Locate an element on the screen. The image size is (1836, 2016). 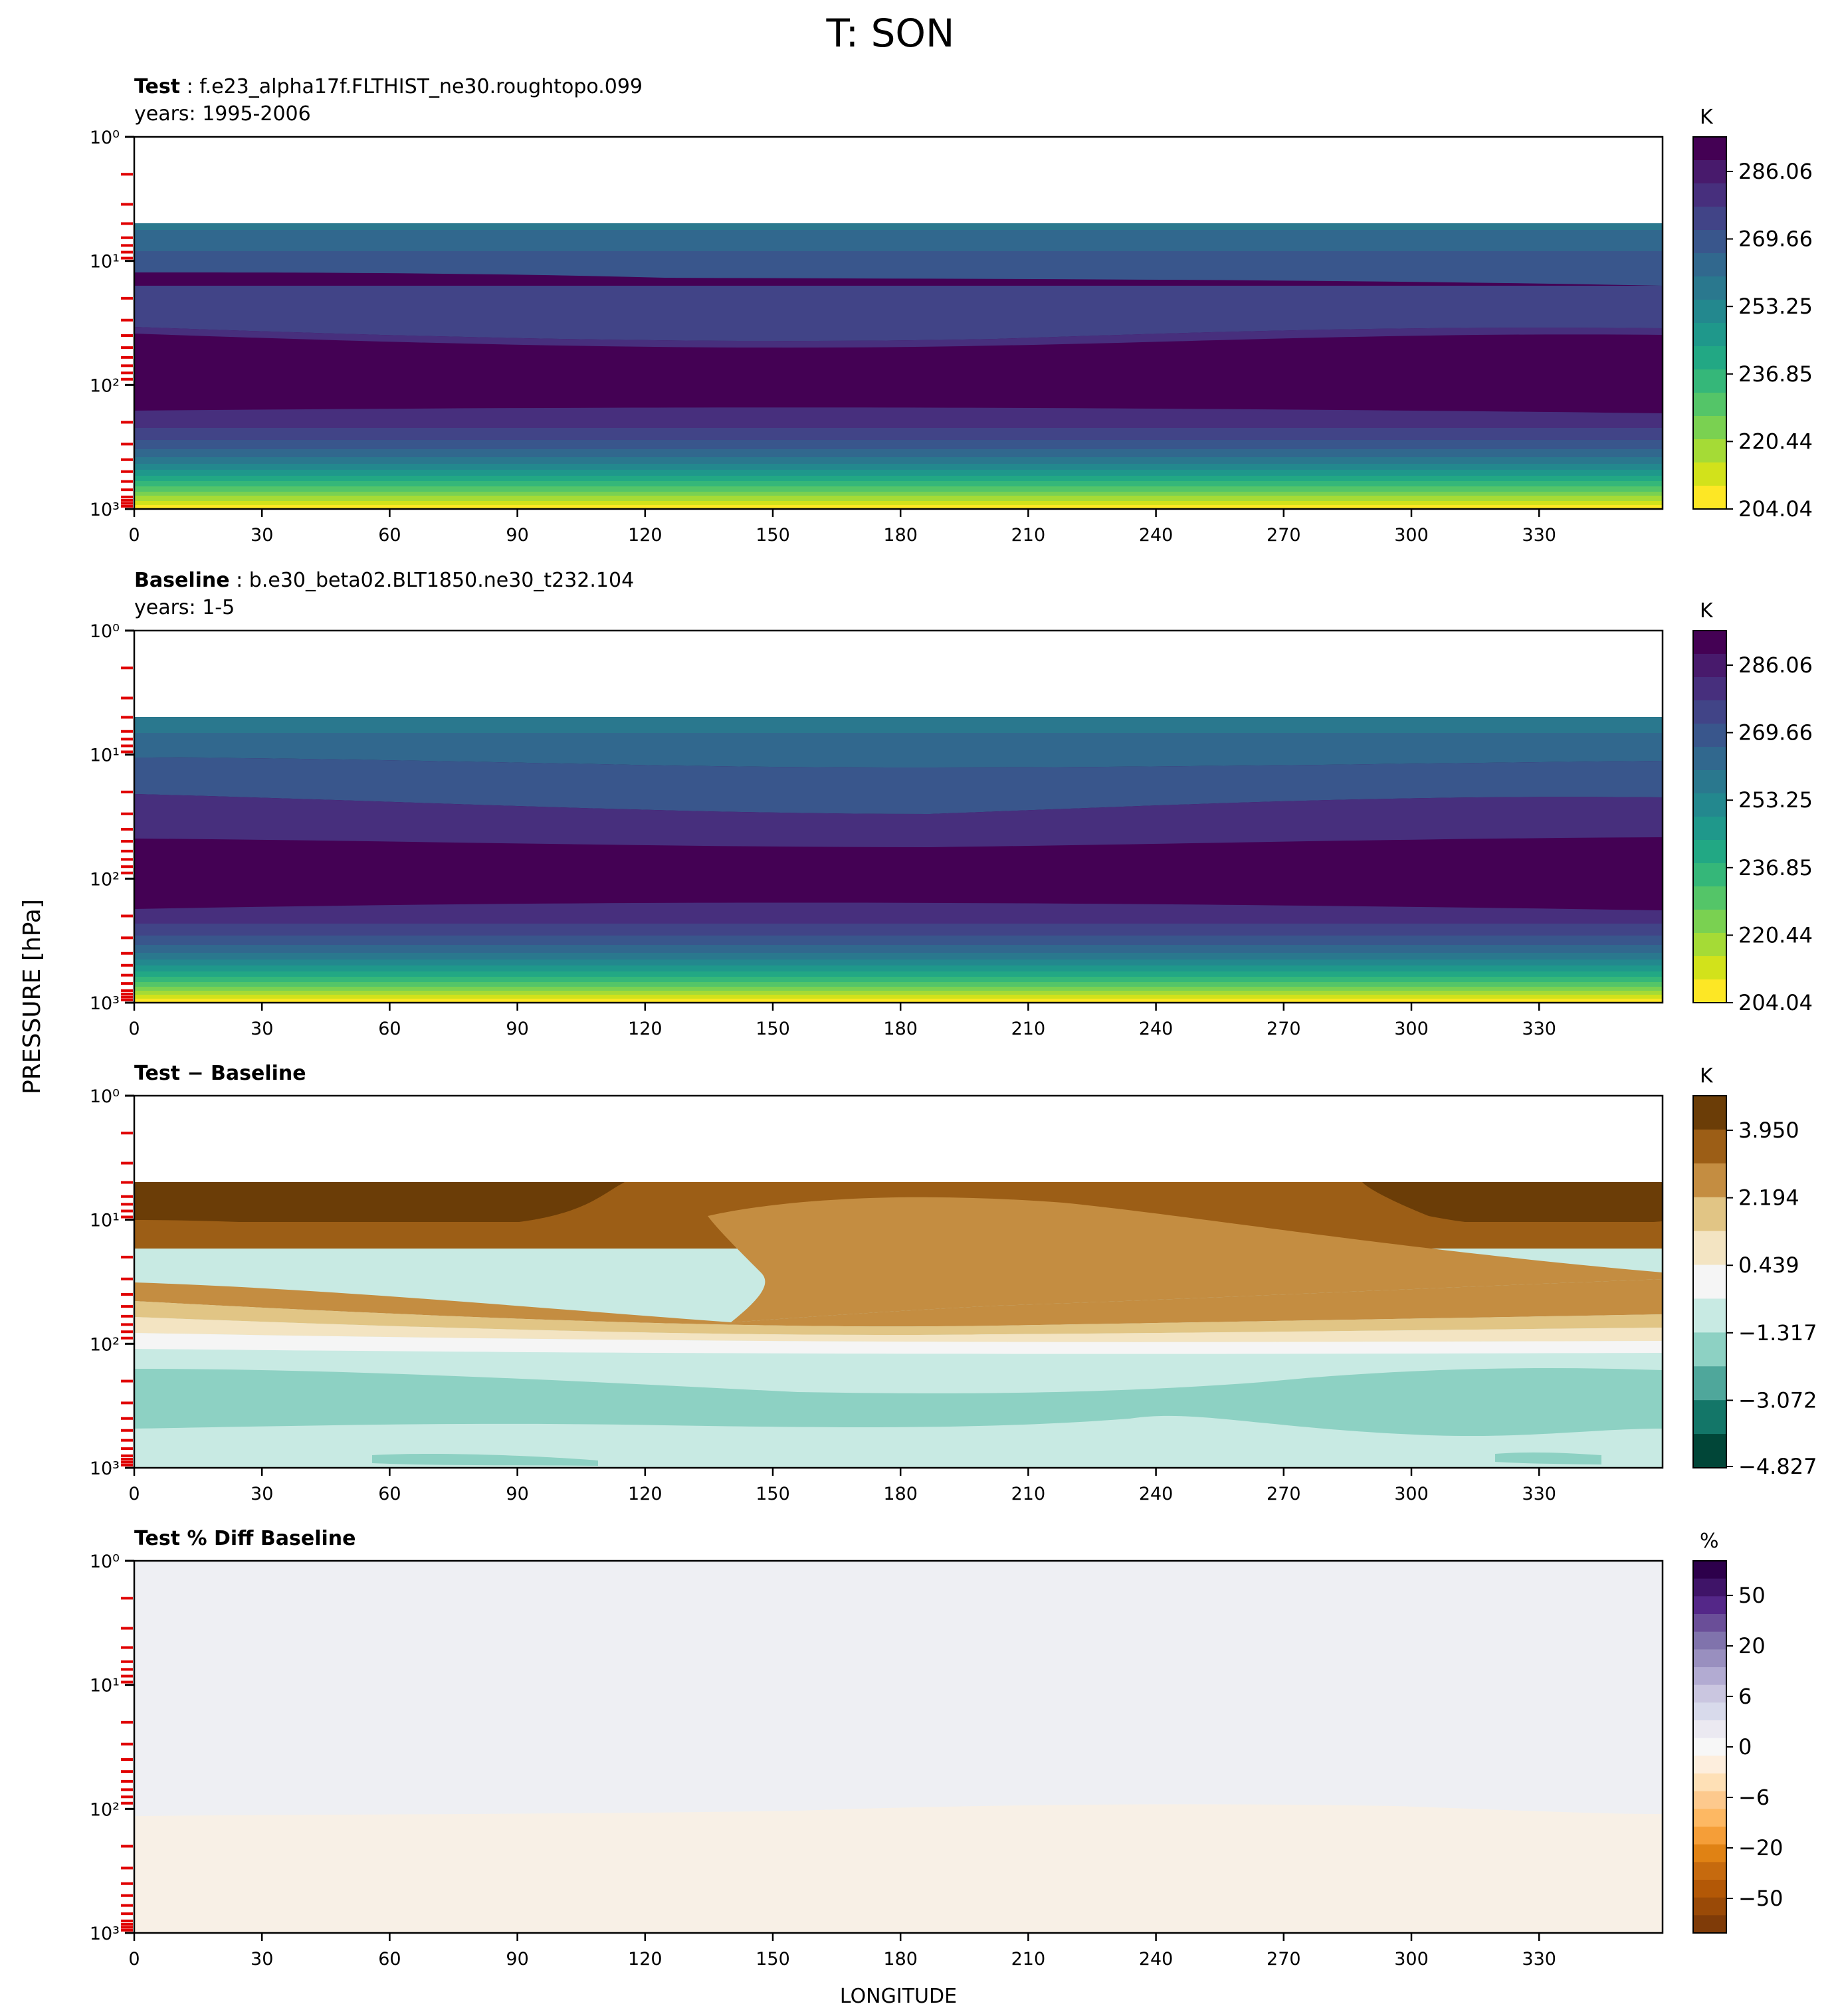
panel-diff-title: Test − Baseline is located at coordinates (220, 1073).